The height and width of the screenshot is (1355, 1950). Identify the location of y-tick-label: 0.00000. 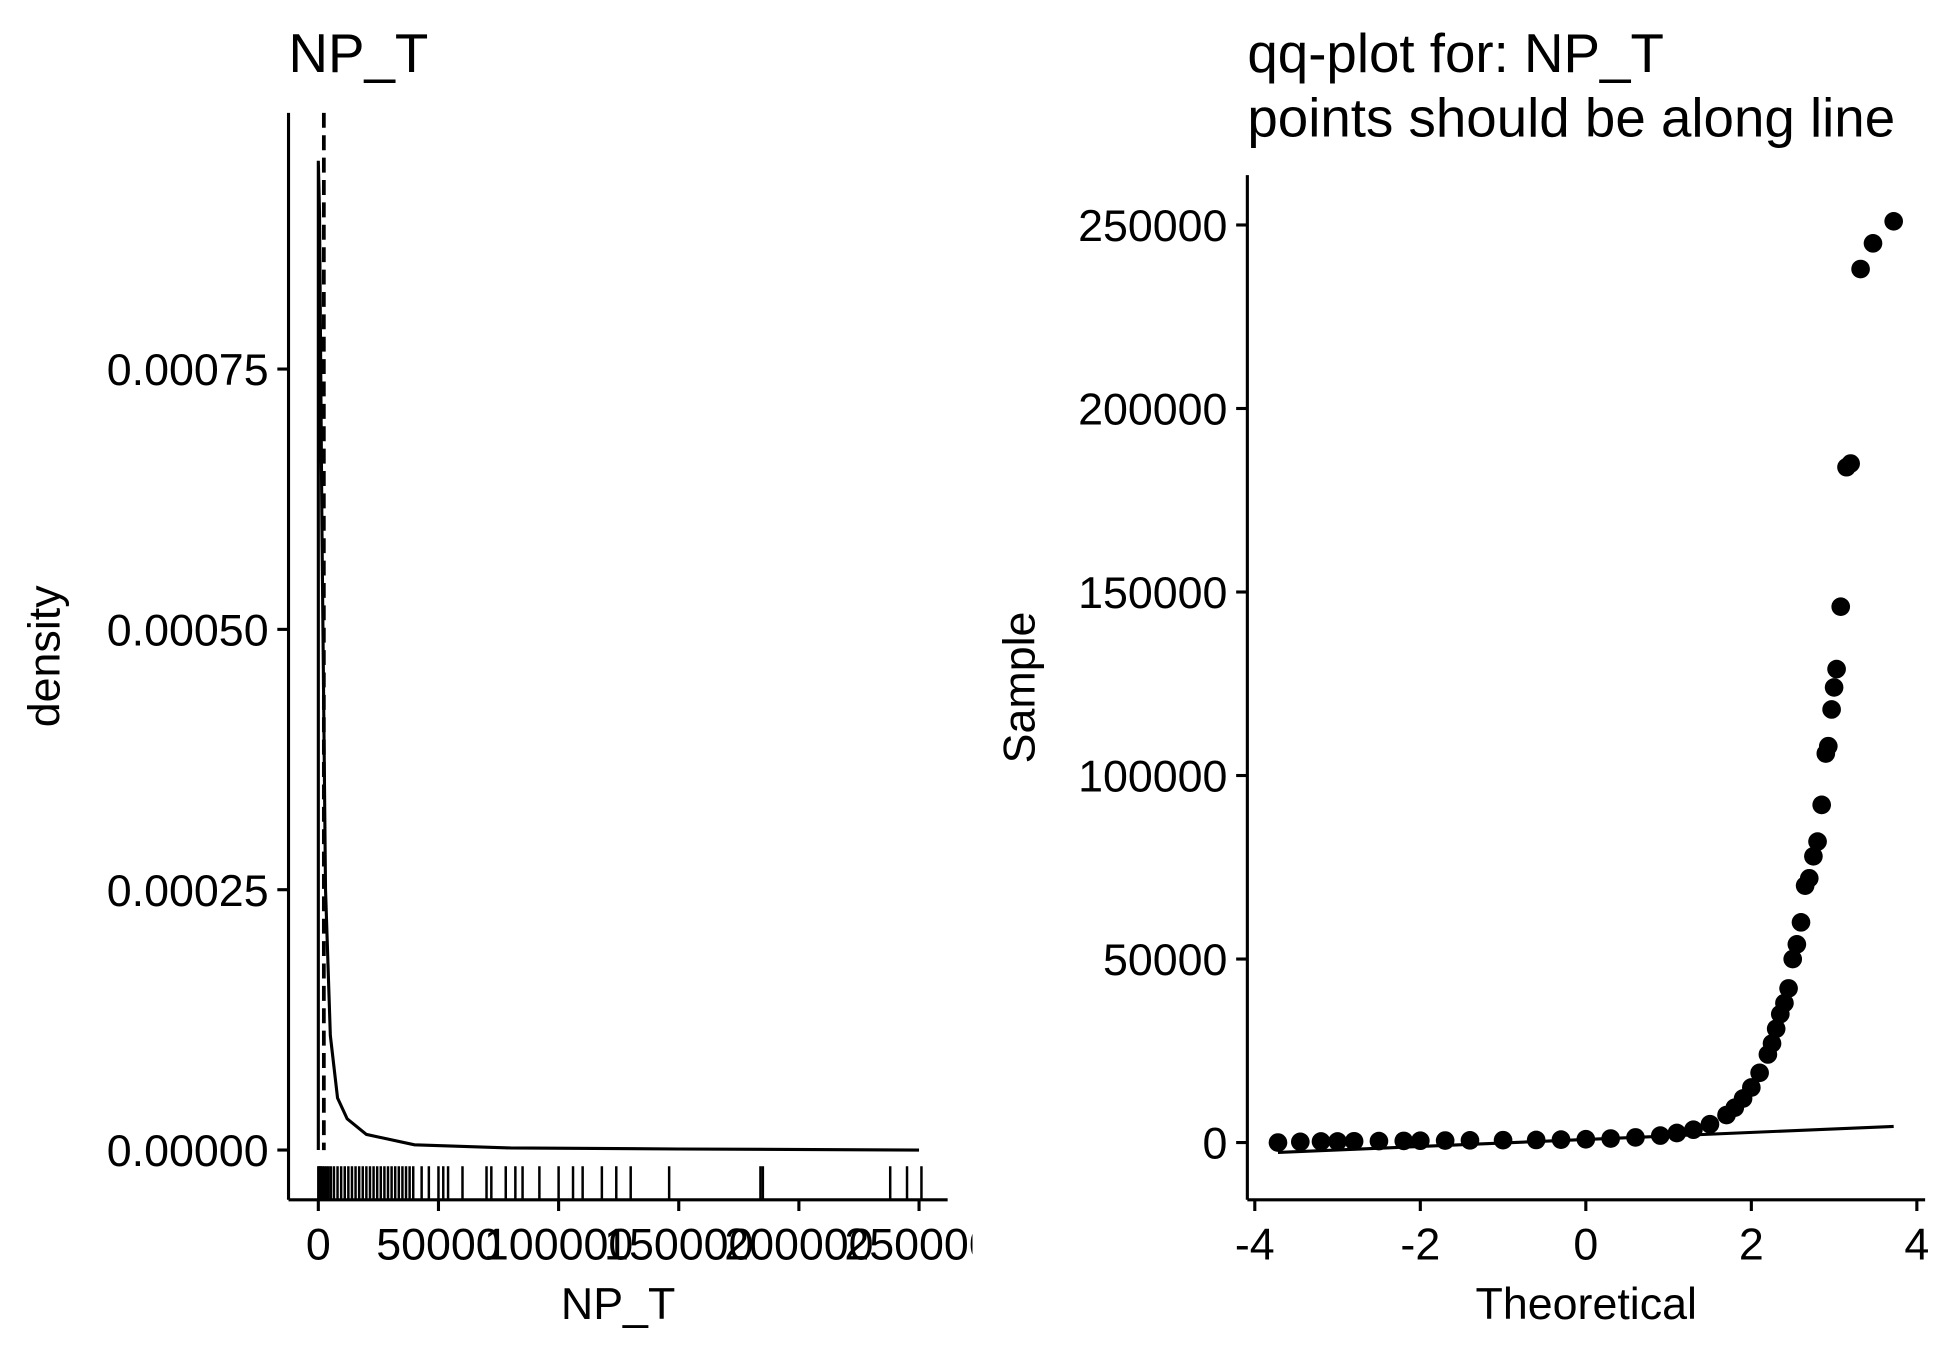
(188, 1151).